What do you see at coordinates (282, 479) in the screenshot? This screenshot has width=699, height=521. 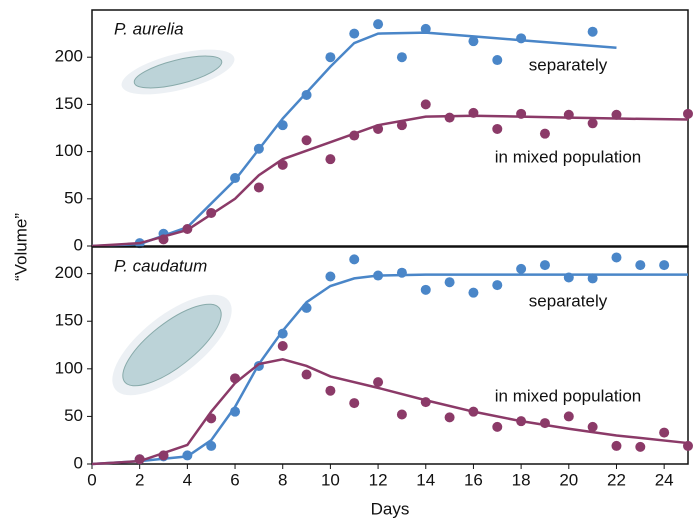 I see `x-tick-label: 8` at bounding box center [282, 479].